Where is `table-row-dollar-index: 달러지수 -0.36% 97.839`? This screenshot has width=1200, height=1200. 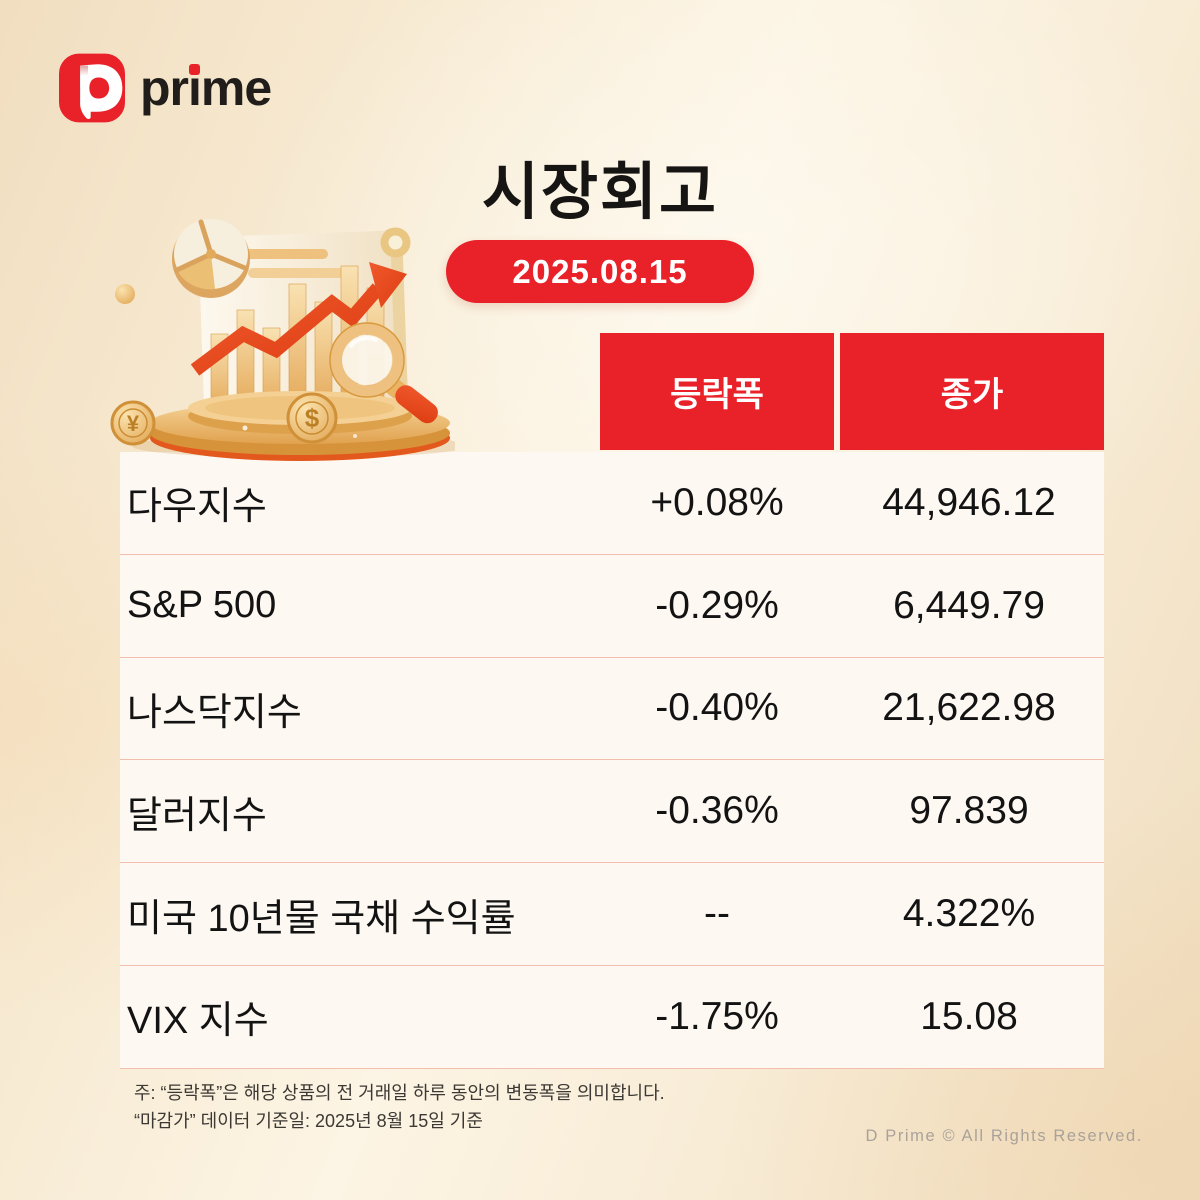 table-row-dollar-index: 달러지수 -0.36% 97.839 is located at coordinates (612, 812).